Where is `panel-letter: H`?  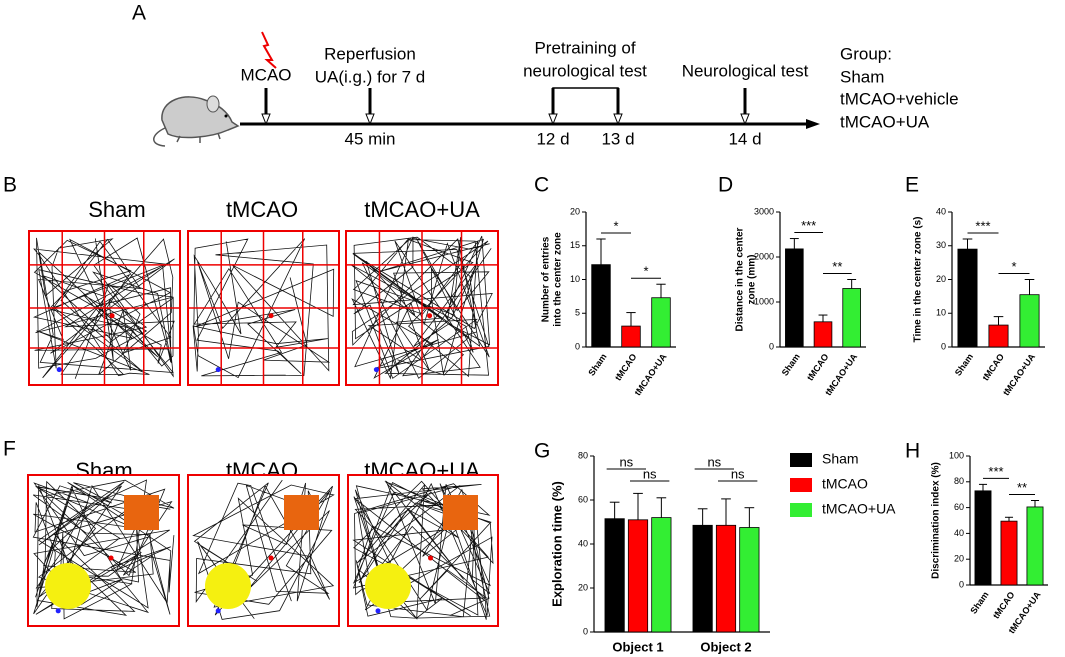
panel-letter: H is located at coordinates (912, 451).